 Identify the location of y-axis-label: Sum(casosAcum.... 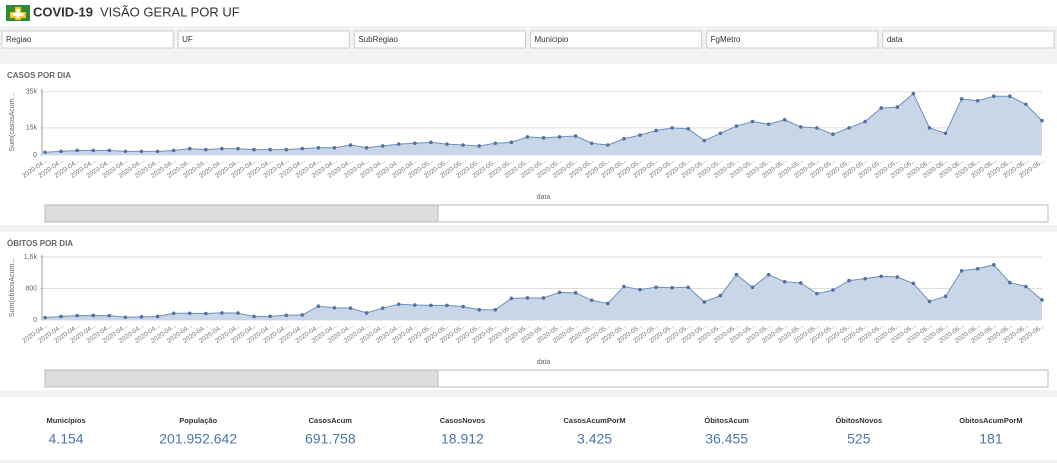
(12, 122).